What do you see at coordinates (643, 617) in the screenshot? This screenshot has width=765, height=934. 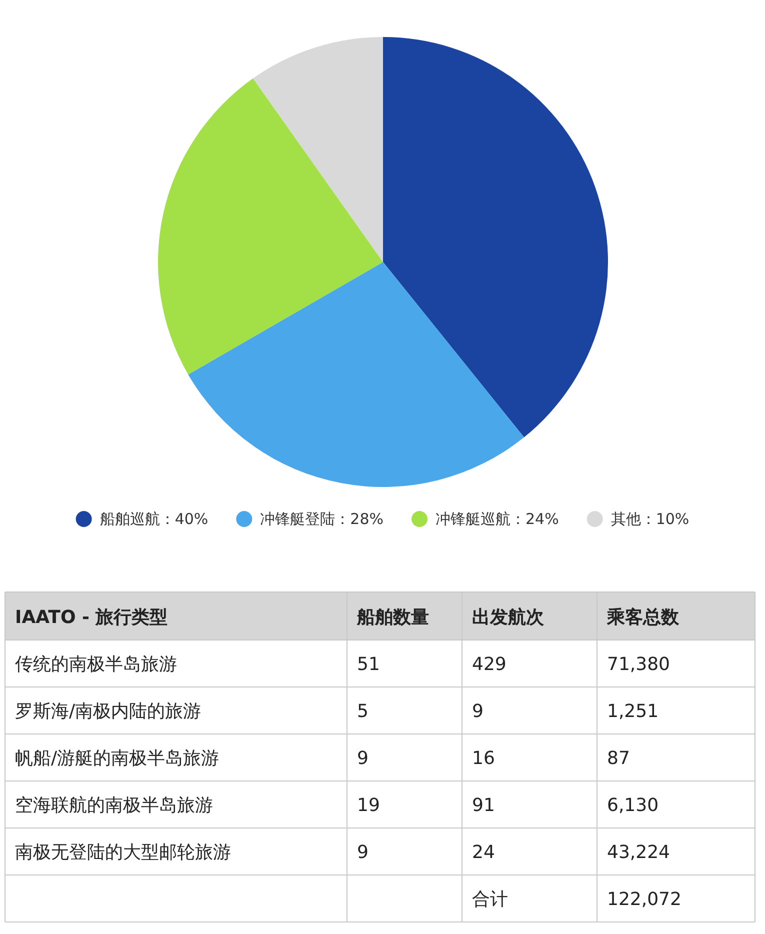 I see `category-label: 乘客总数` at bounding box center [643, 617].